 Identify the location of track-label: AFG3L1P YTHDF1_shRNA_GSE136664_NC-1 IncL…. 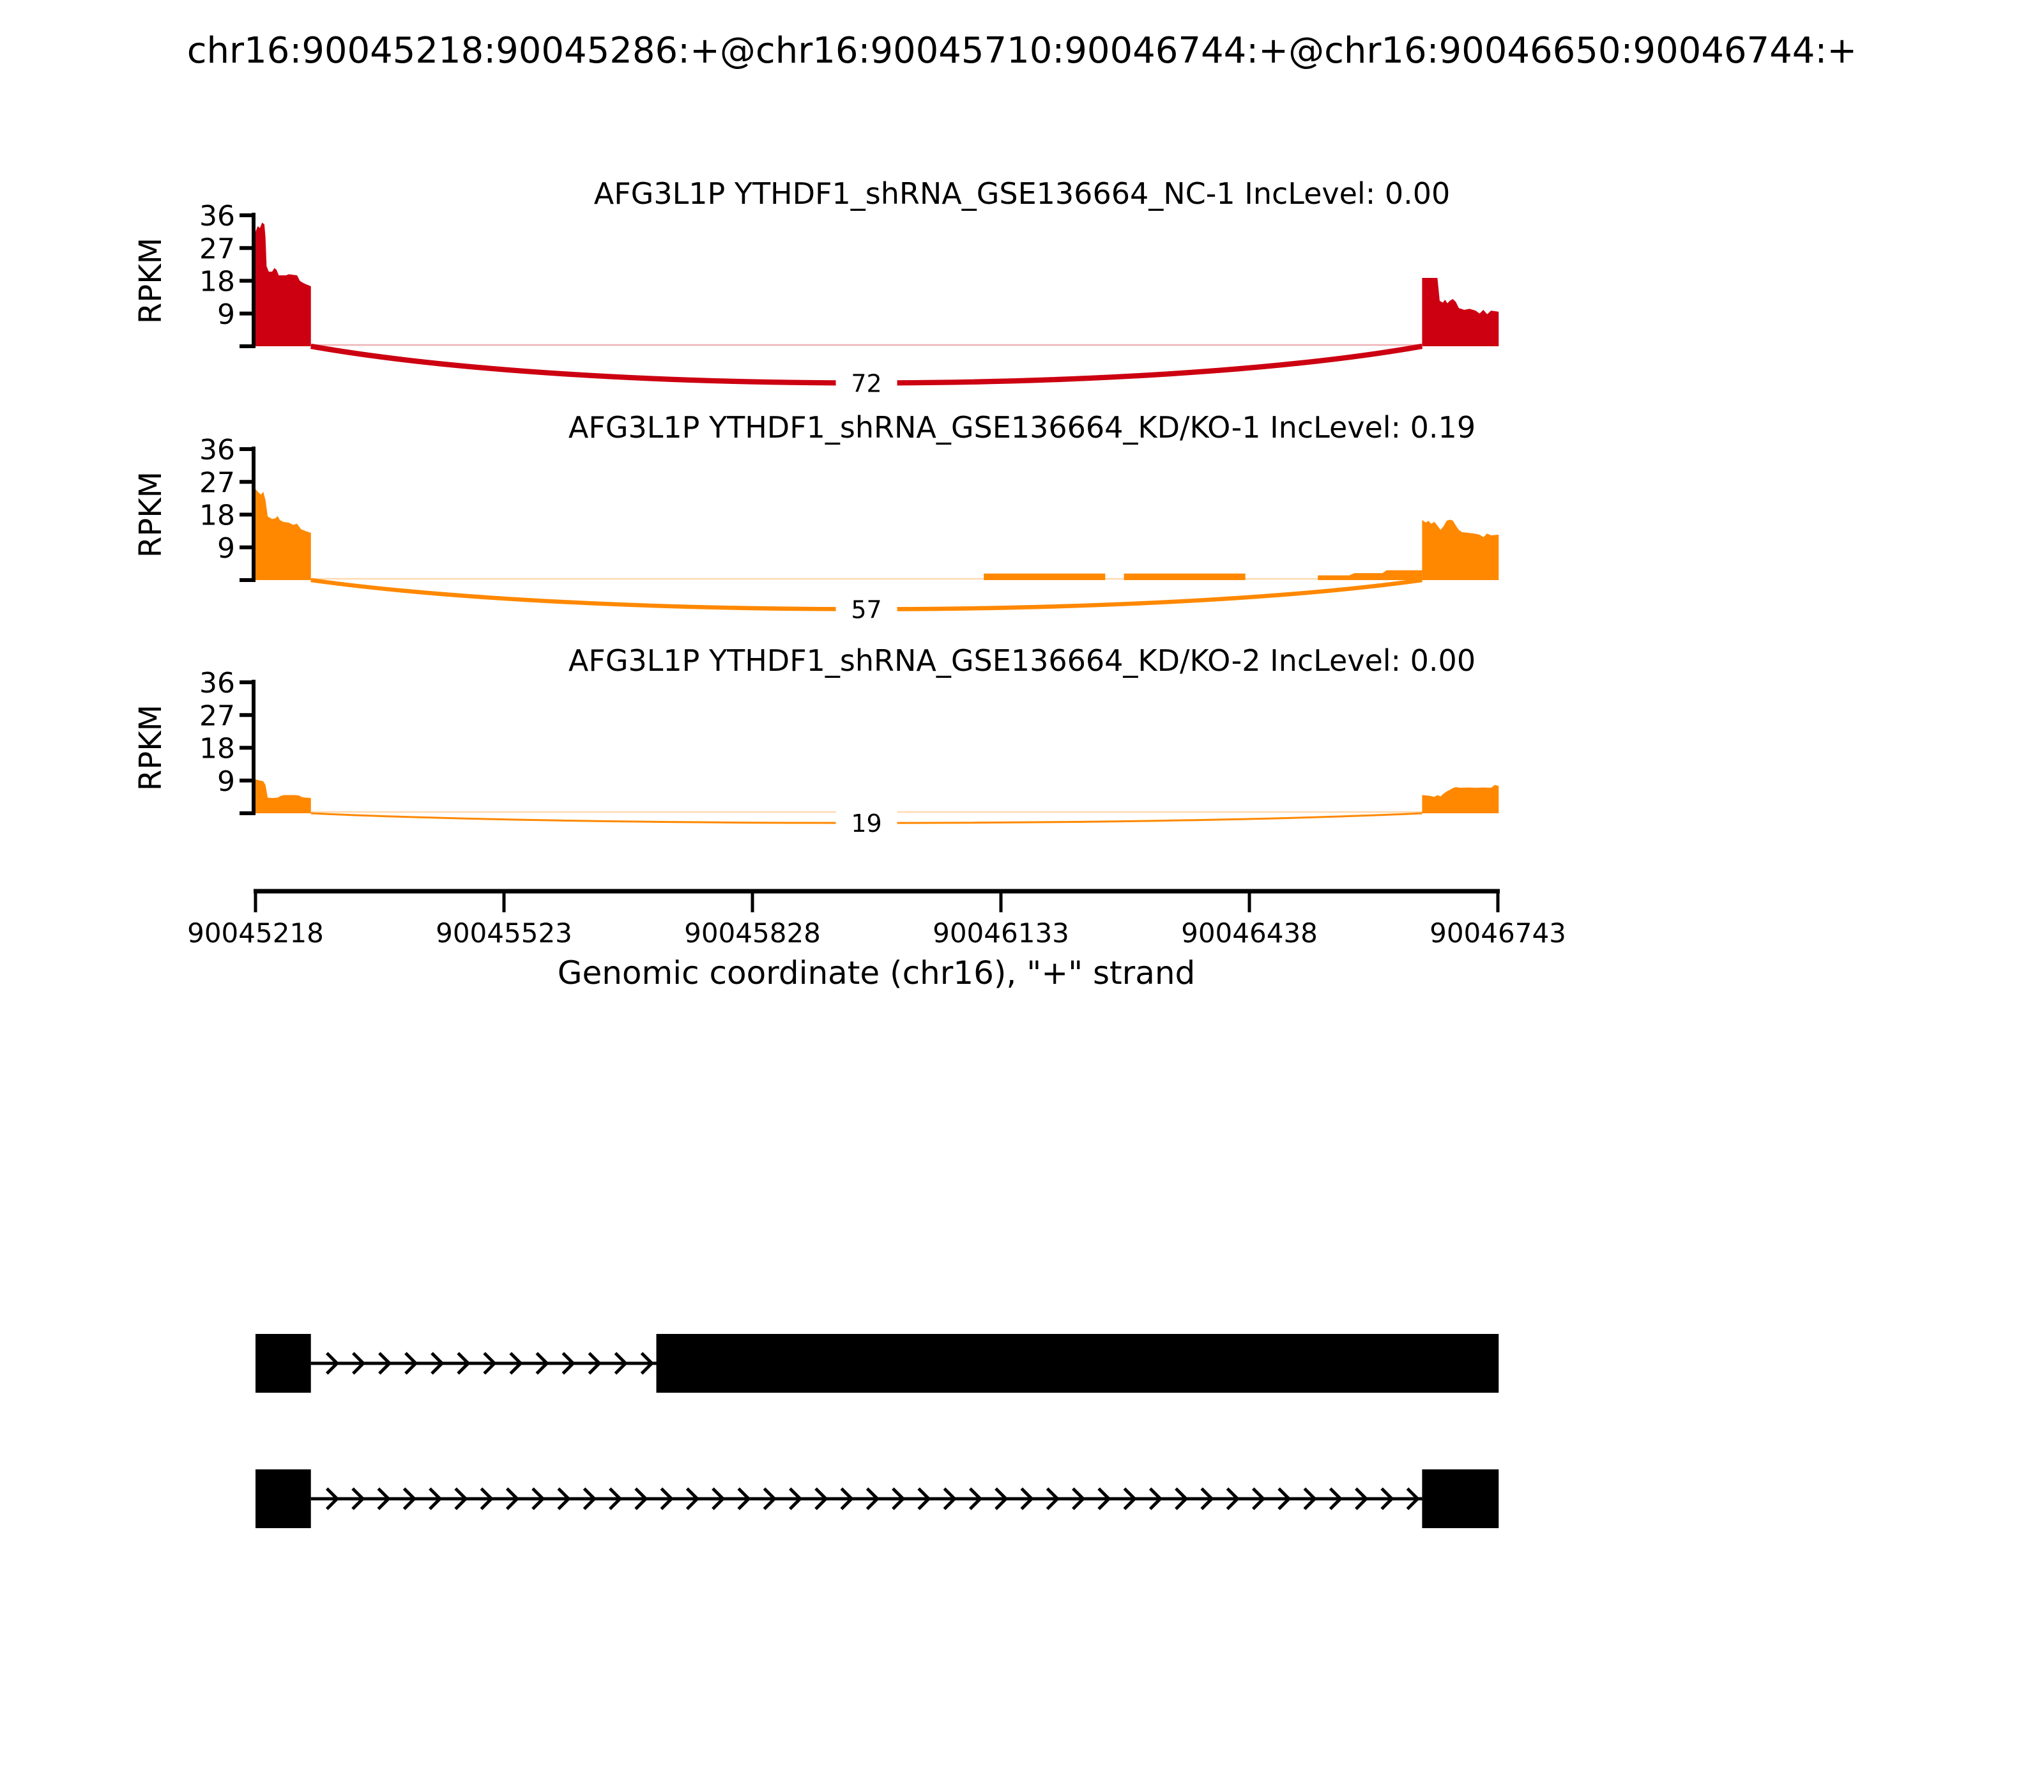
(1022, 194).